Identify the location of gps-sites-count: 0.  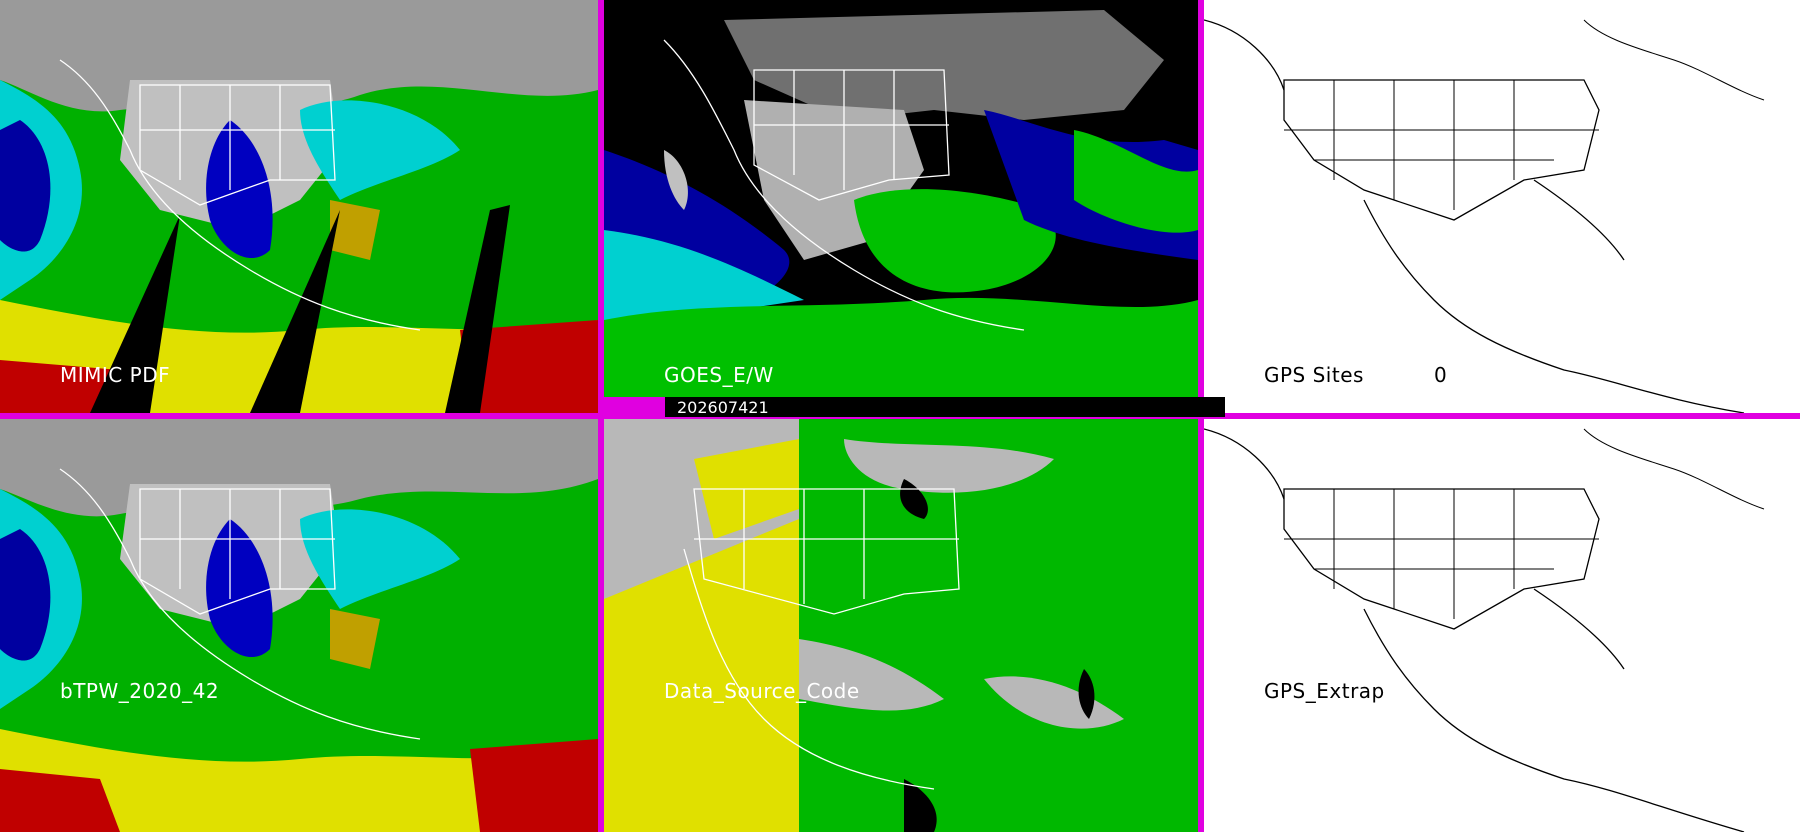
(1440, 375).